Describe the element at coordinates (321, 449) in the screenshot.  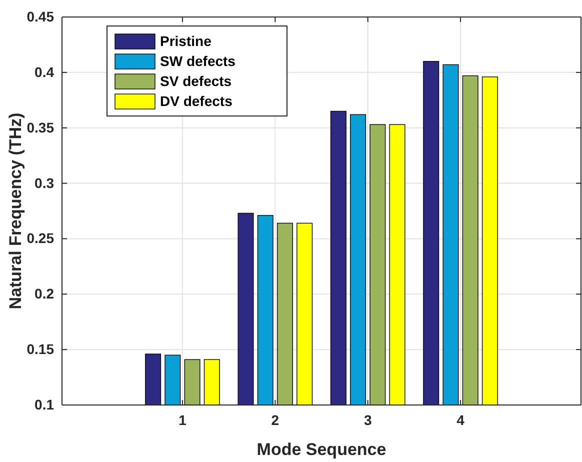
I see `x-axis-title: Mode Sequence` at that location.